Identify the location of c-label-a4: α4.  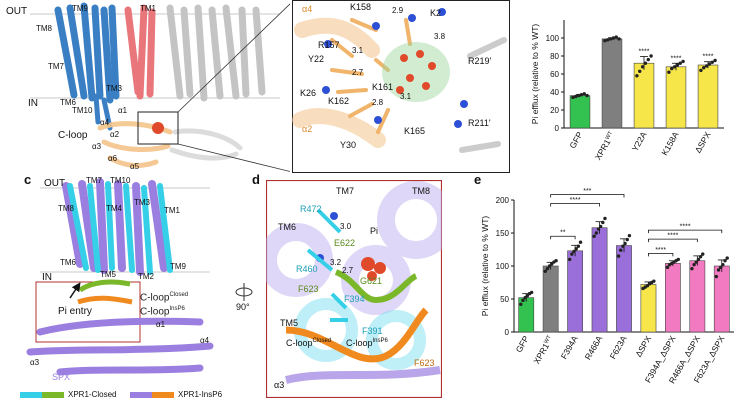
(205, 340).